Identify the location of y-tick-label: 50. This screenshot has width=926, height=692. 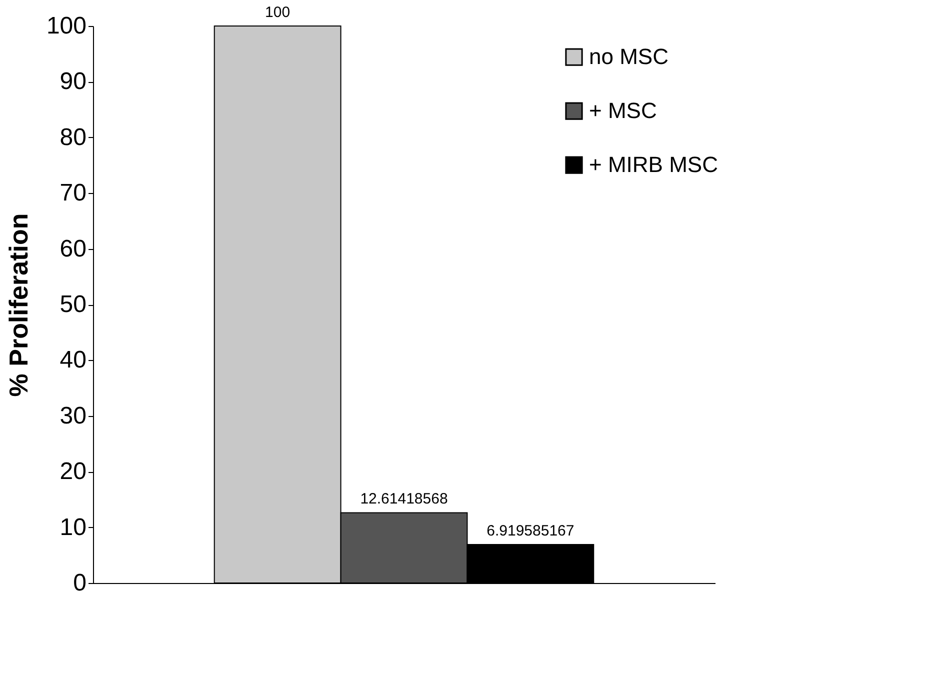
(73, 304).